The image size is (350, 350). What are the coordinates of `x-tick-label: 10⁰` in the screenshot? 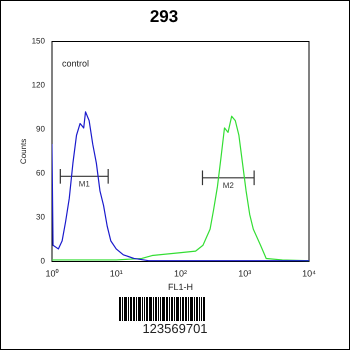 It's located at (51, 273).